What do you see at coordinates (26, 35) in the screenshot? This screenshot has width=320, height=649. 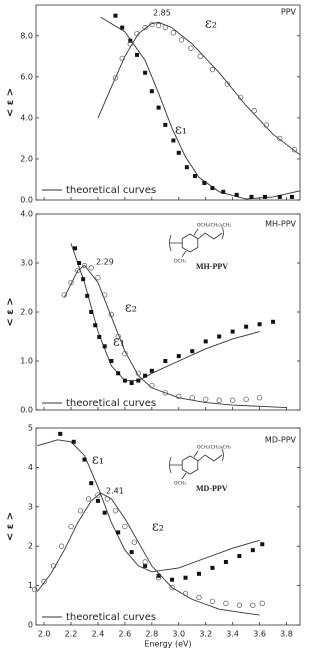 I see `y-tick-label: 8.0` at bounding box center [26, 35].